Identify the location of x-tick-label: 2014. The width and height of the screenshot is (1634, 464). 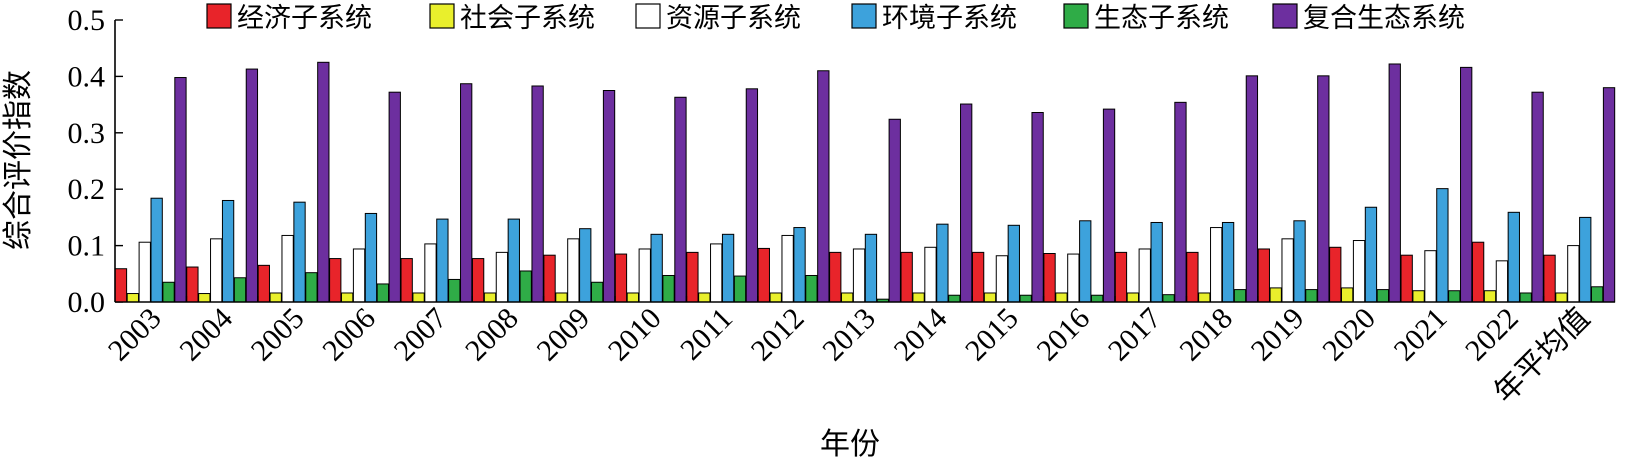
(921, 335).